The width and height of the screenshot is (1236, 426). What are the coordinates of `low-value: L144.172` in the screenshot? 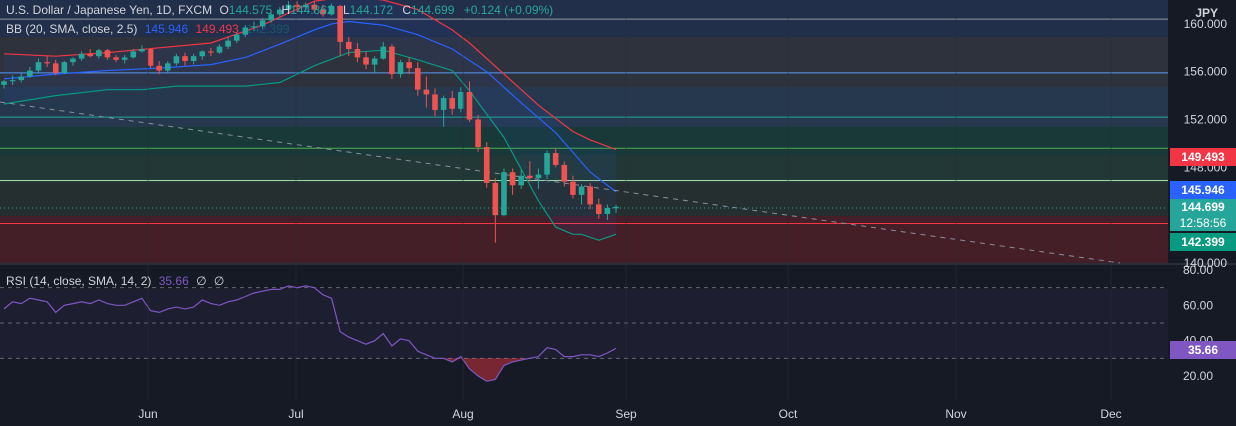 It's located at (370, 10).